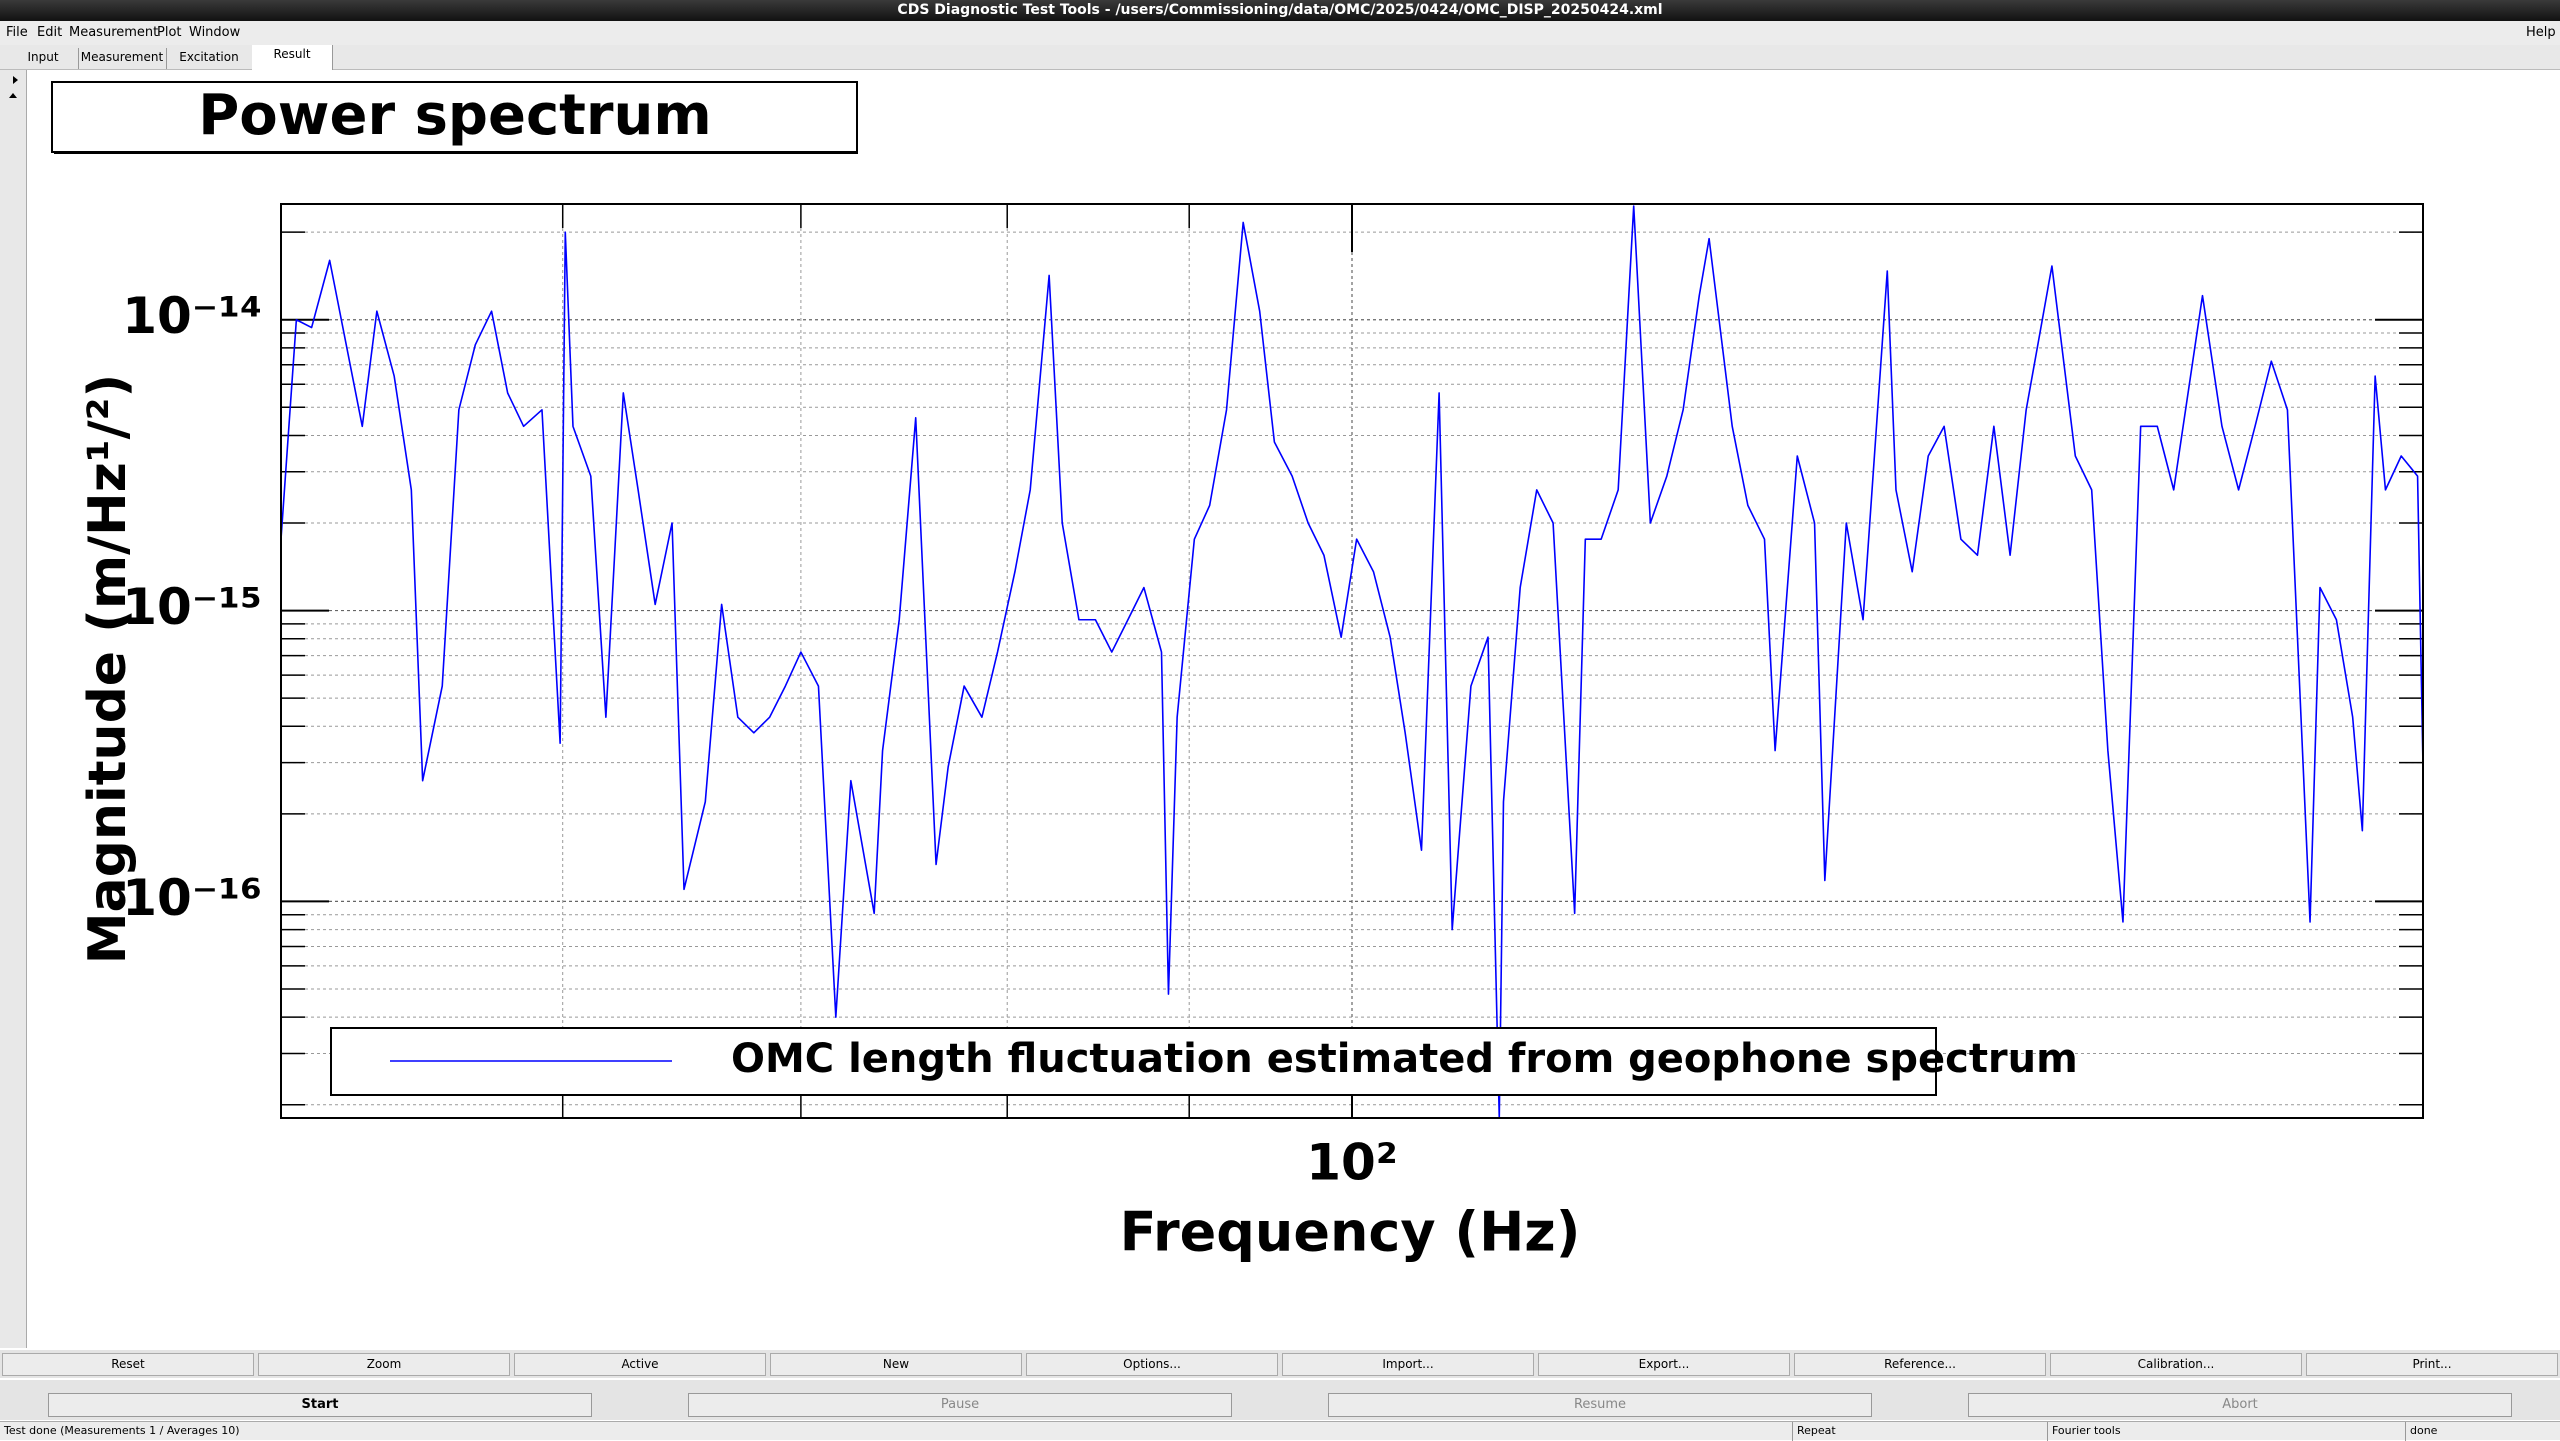  Describe the element at coordinates (640, 1364) in the screenshot. I see `button: Active` at that location.